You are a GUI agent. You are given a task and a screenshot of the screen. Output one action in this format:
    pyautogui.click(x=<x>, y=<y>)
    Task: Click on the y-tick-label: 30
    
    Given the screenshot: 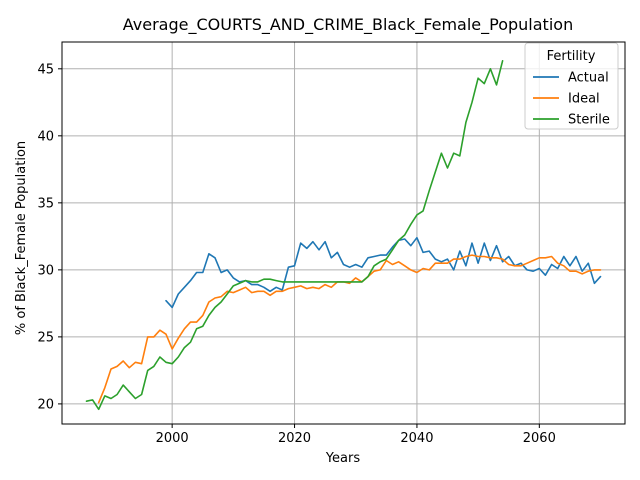 What is the action you would take?
    pyautogui.click(x=45, y=270)
    